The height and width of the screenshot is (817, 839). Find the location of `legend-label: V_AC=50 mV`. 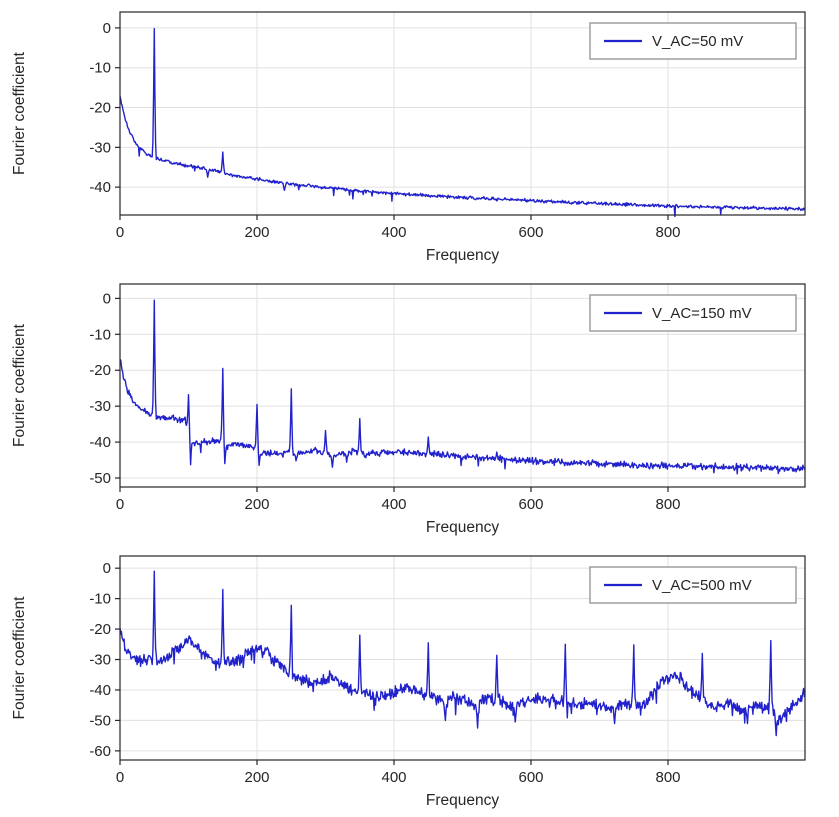

legend-label: V_AC=50 mV is located at coordinates (697, 41).